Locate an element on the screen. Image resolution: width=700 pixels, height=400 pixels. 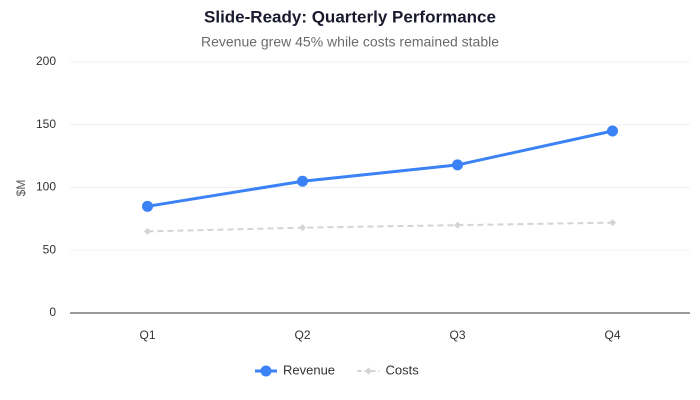
y-tick-label: 200 is located at coordinates (46, 61).